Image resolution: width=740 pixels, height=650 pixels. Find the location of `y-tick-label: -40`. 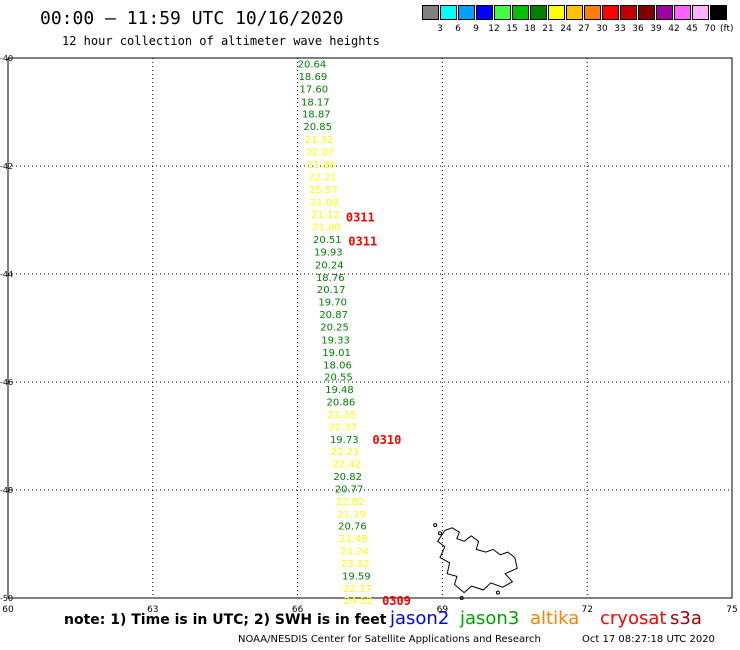

y-tick-label: -40 is located at coordinates (6, 58).